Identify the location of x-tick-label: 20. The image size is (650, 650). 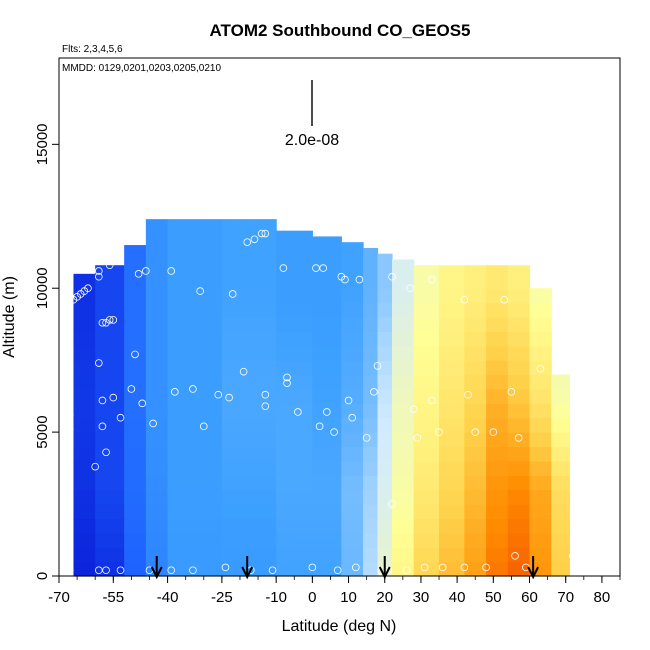
(384, 597).